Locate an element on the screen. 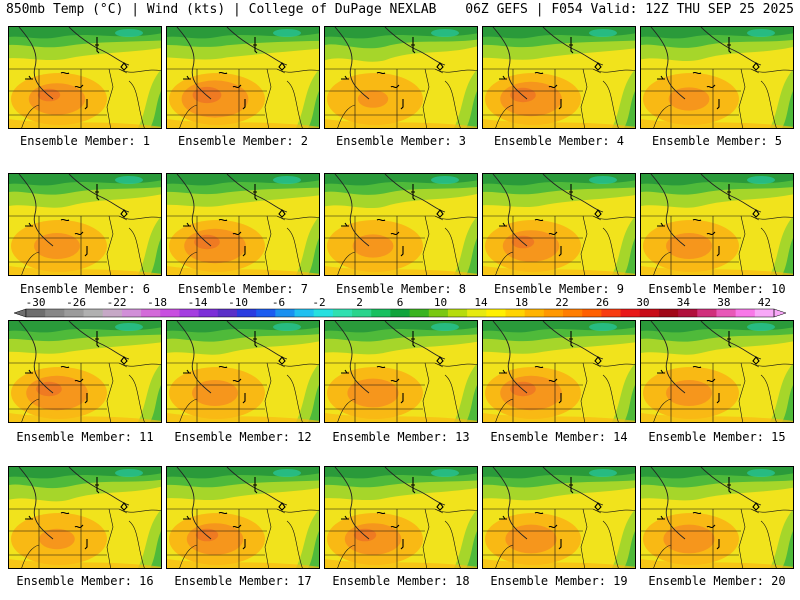 The width and height of the screenshot is (800, 600). colorbar-tick-label: -30 is located at coordinates (36, 302).